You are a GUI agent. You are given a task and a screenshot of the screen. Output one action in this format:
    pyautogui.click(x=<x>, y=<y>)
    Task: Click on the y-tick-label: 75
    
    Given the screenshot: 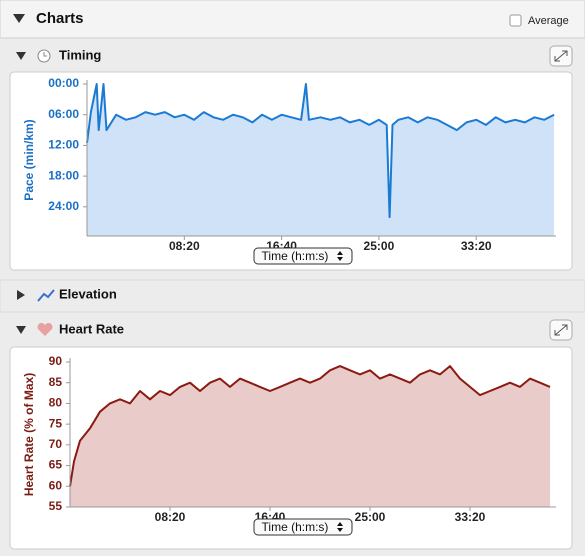 What is the action you would take?
    pyautogui.click(x=56, y=423)
    